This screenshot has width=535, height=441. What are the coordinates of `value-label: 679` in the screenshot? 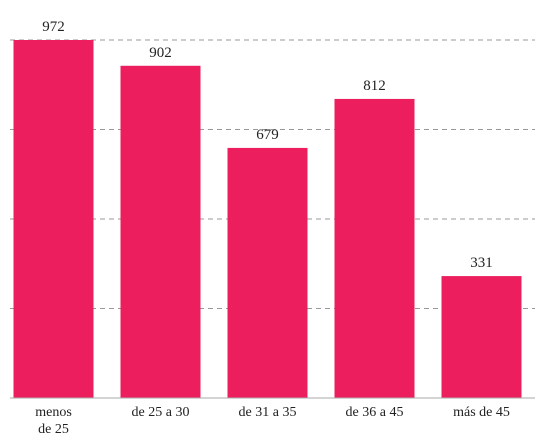 It's located at (267, 135).